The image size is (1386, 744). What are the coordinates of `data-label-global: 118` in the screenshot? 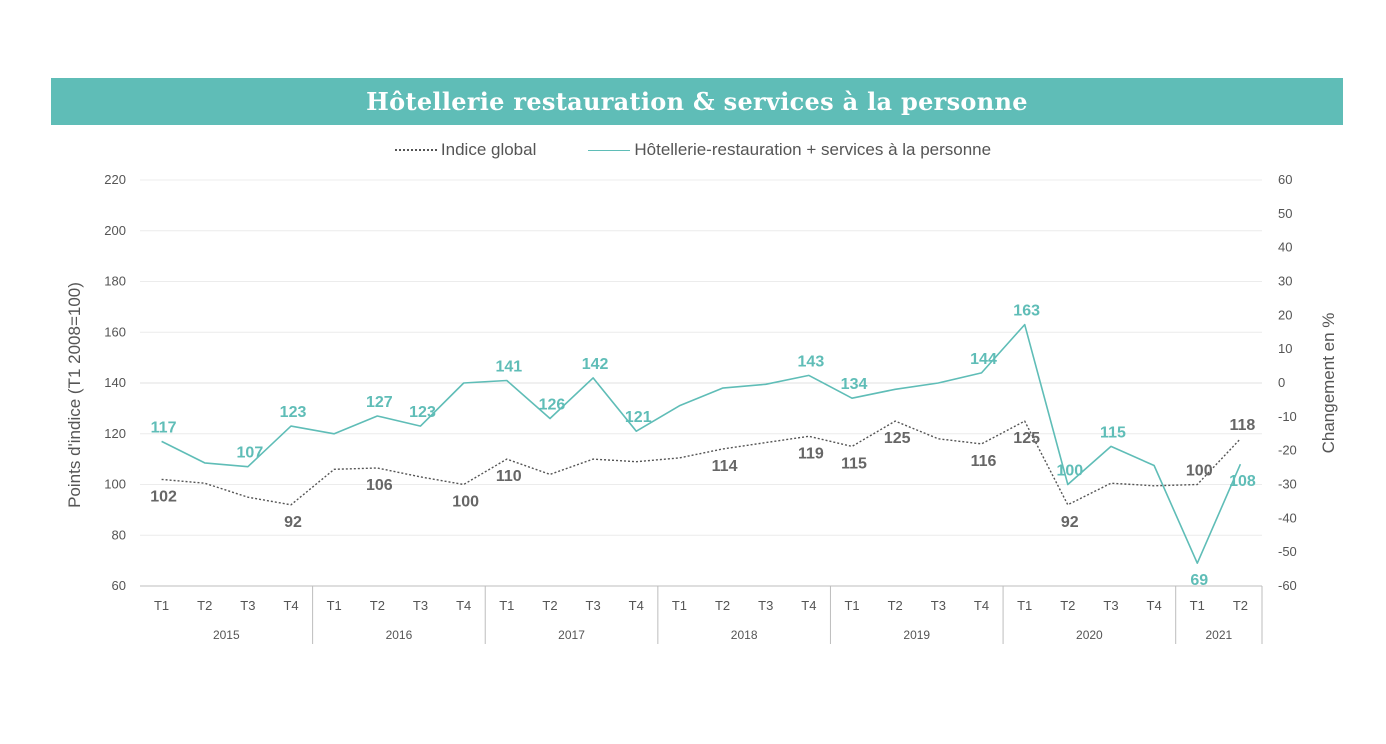 It's located at (1243, 425).